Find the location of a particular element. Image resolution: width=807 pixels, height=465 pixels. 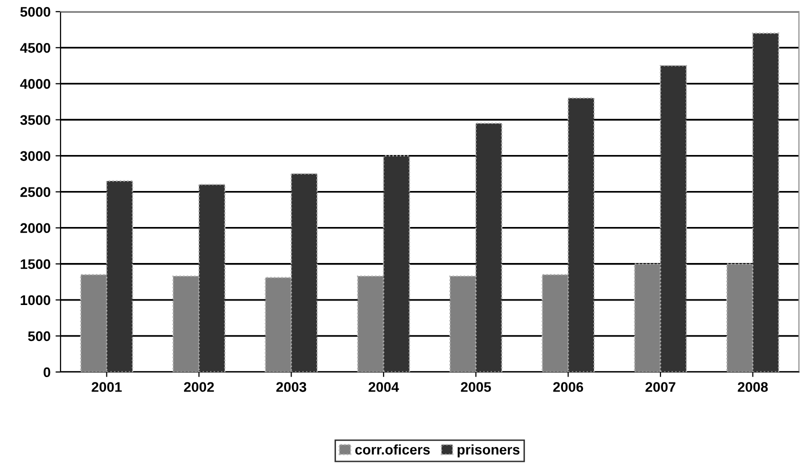

y-tick-label: 3500 is located at coordinates (35, 120).